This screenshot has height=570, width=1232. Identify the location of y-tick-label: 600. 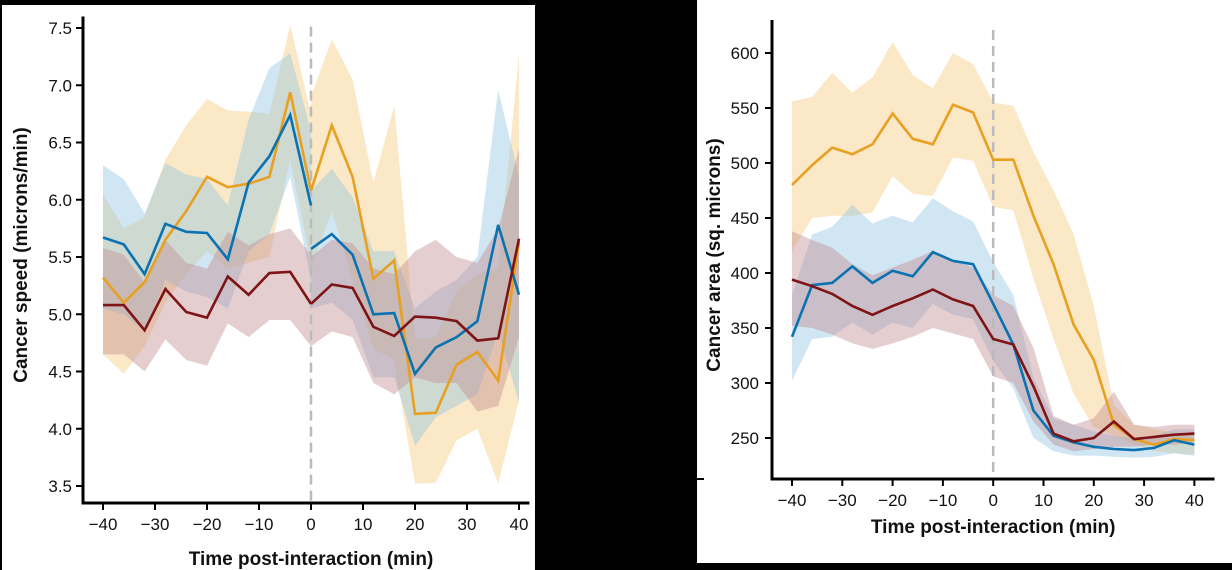
(745, 53).